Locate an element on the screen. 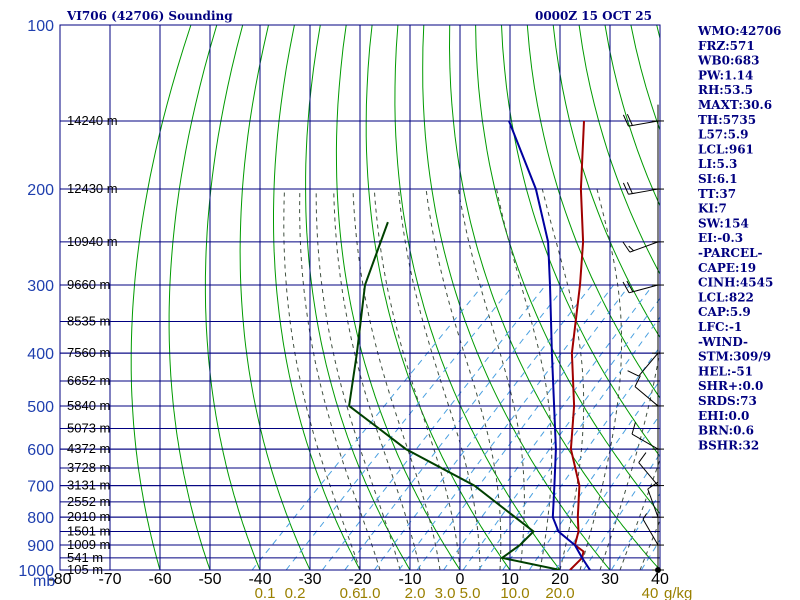  index-value: LCL:961 is located at coordinates (726, 149).